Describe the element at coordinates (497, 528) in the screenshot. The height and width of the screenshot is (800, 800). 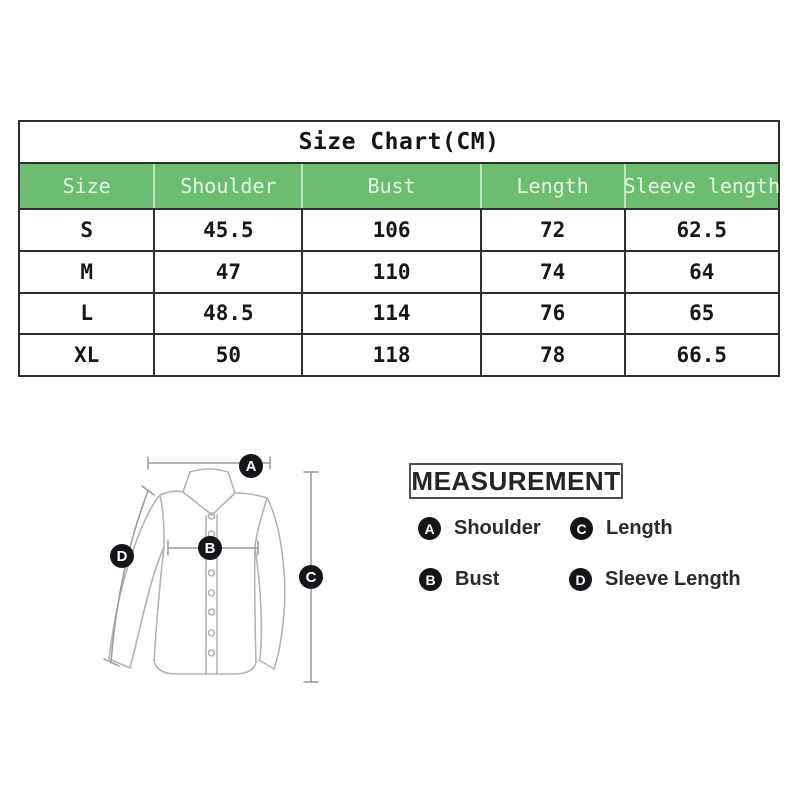
I see `legend-label-shoulder: Shoulder` at that location.